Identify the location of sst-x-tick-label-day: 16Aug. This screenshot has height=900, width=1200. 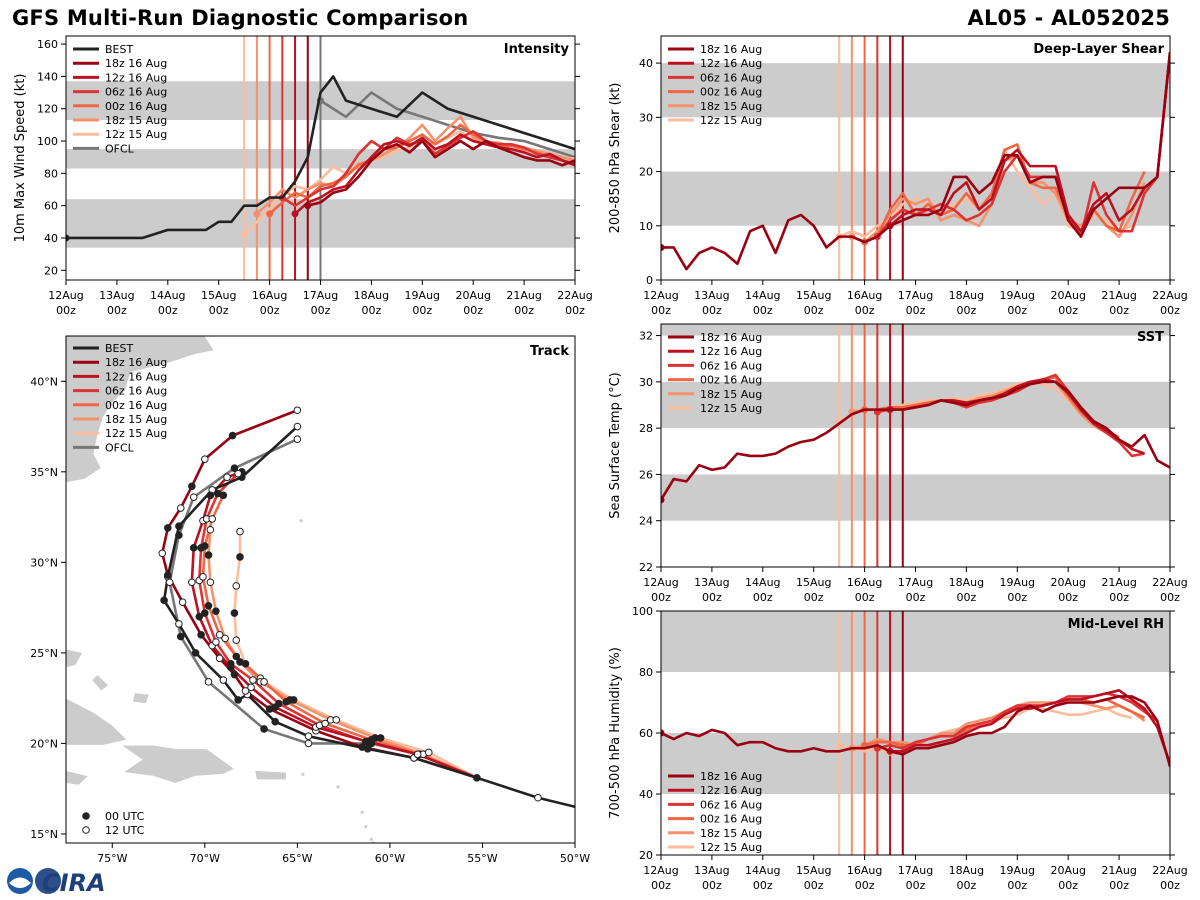
(864, 582).